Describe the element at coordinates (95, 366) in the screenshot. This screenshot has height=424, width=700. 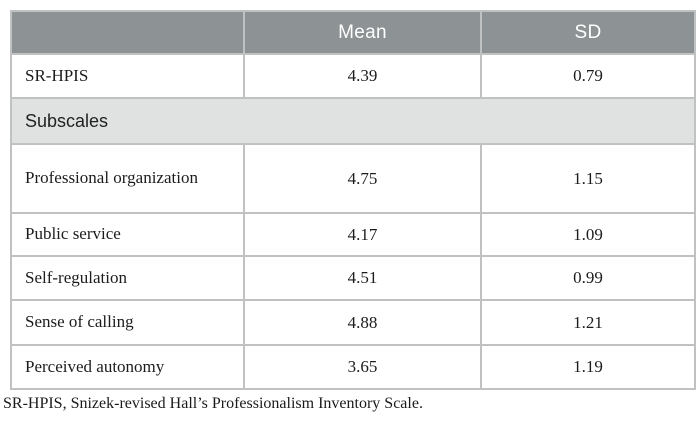
I see `row-label: Perceived autonomy` at that location.